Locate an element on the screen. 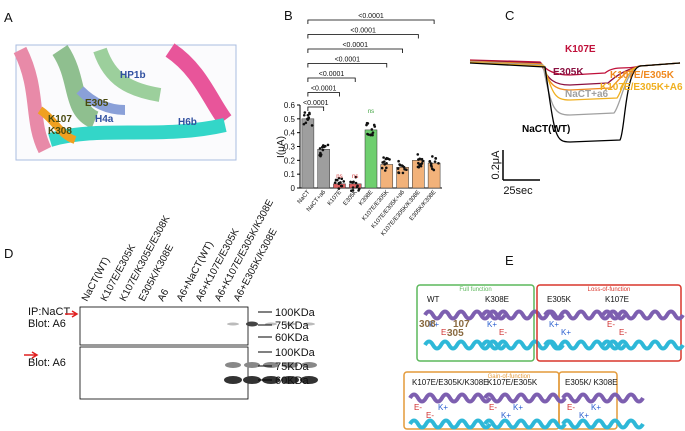  trace-label: K107E/E305K is located at coordinates (642, 75).